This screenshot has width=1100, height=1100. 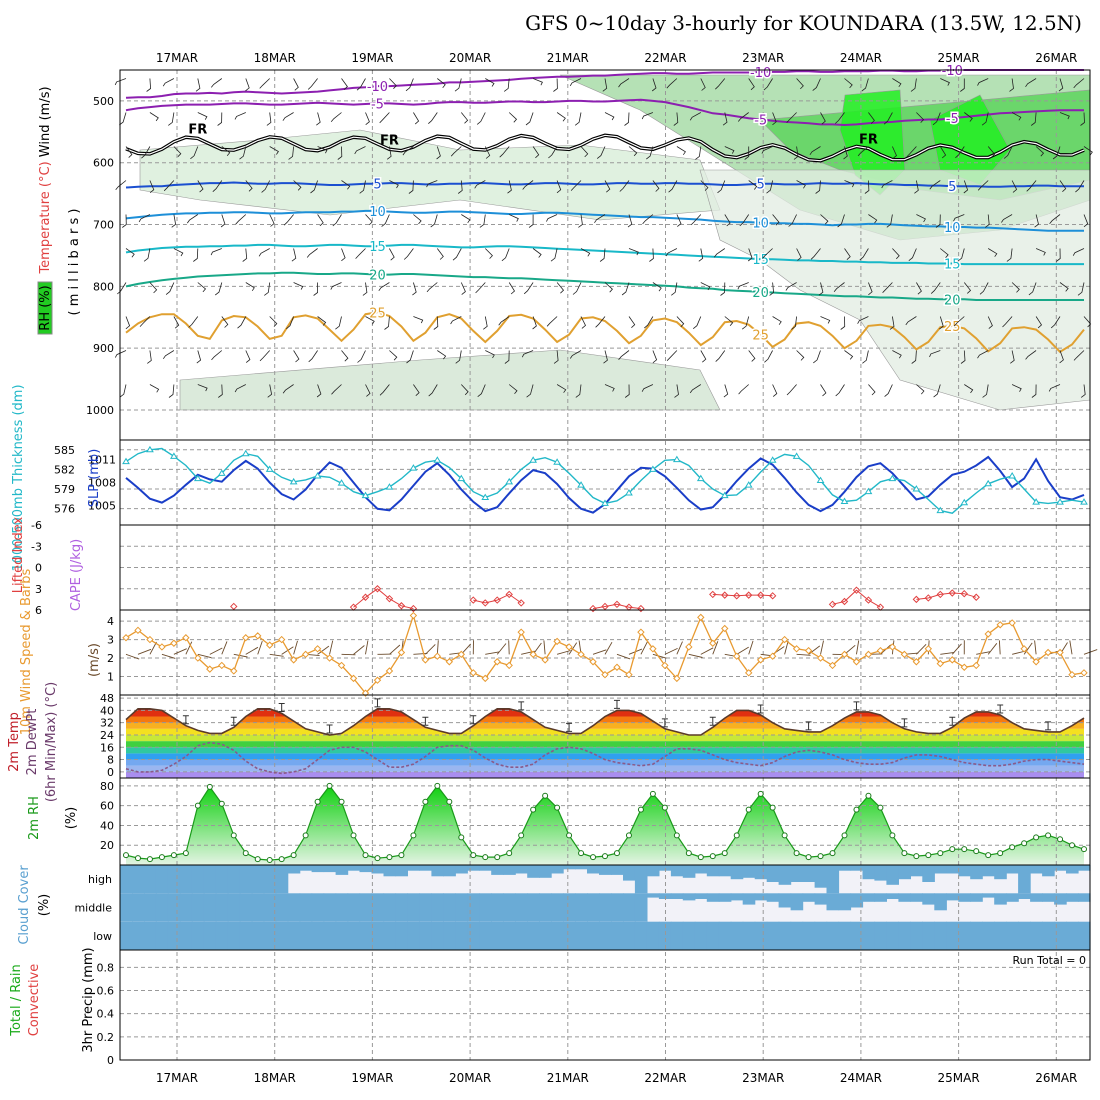 I want to click on surface-wind-barb, so click(x=822, y=647).